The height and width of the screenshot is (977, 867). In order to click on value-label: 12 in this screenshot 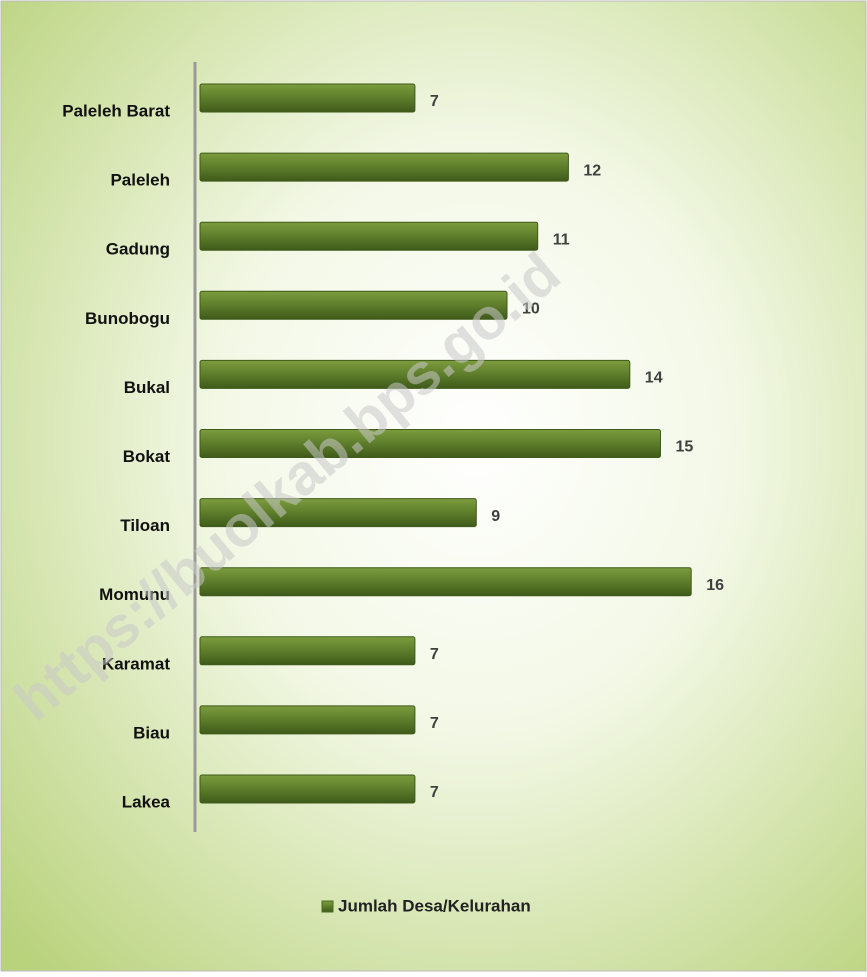, I will do `click(592, 170)`.